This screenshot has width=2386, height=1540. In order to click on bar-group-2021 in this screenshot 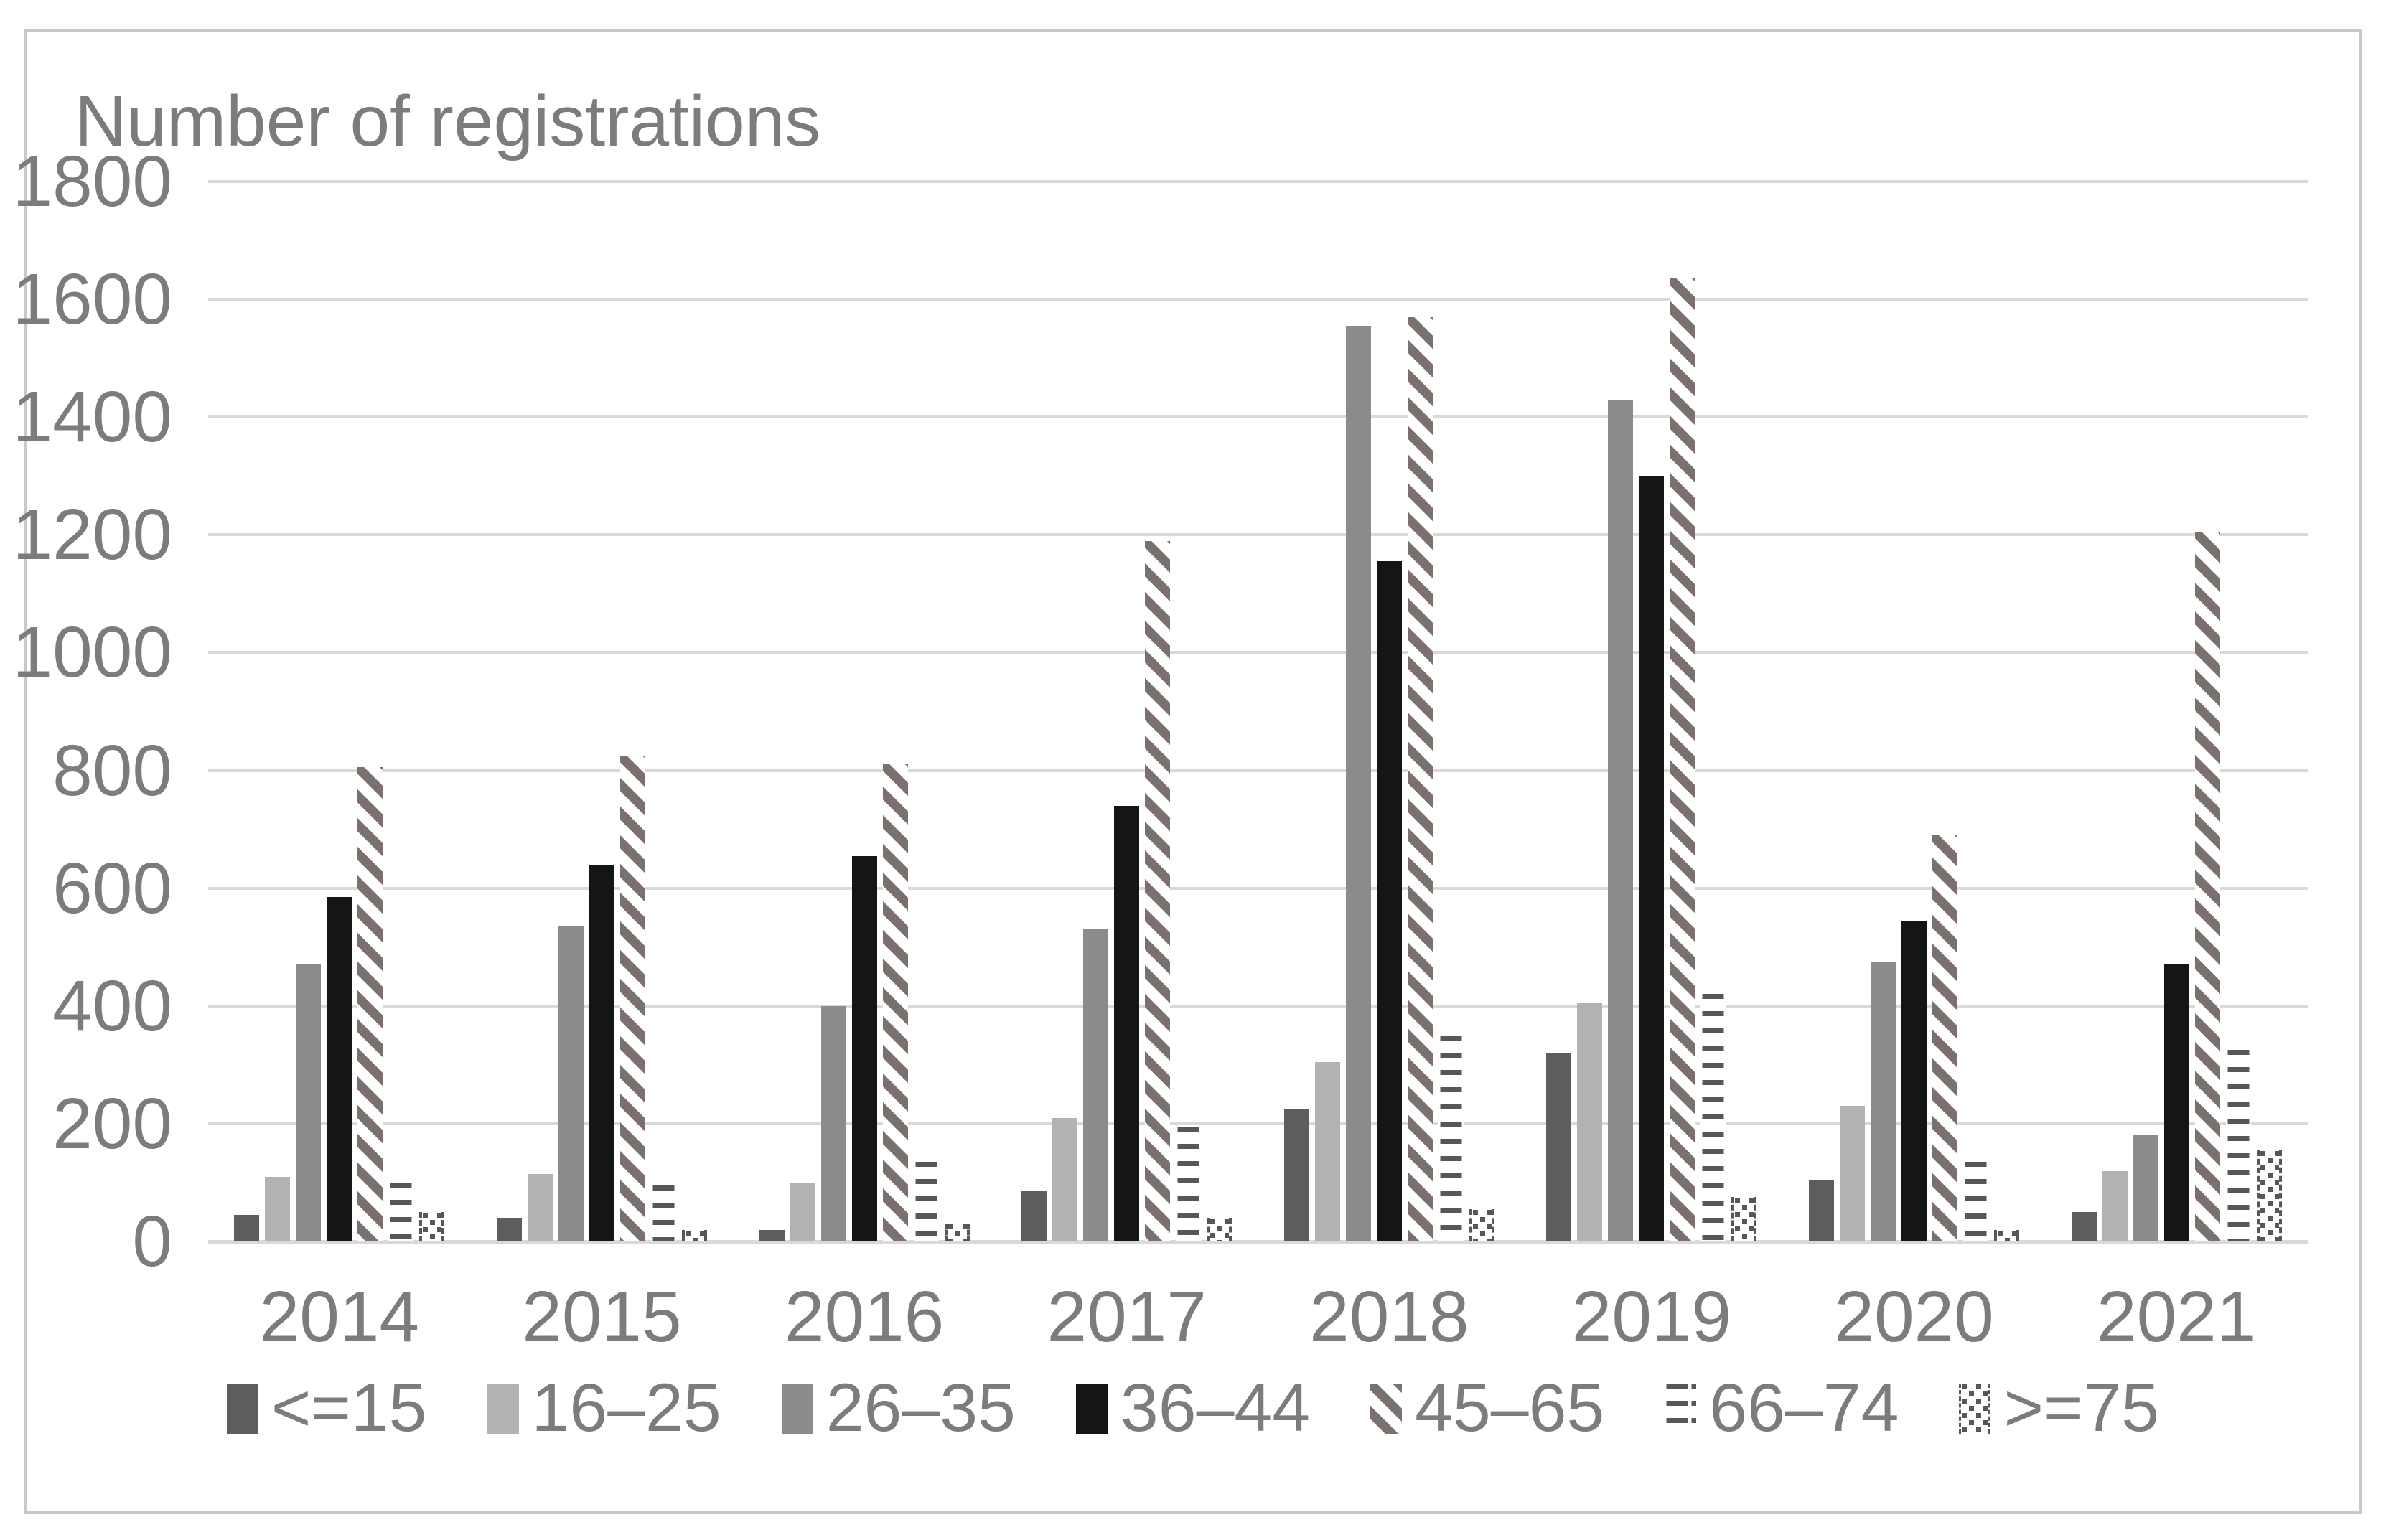, I will do `click(2176, 711)`.